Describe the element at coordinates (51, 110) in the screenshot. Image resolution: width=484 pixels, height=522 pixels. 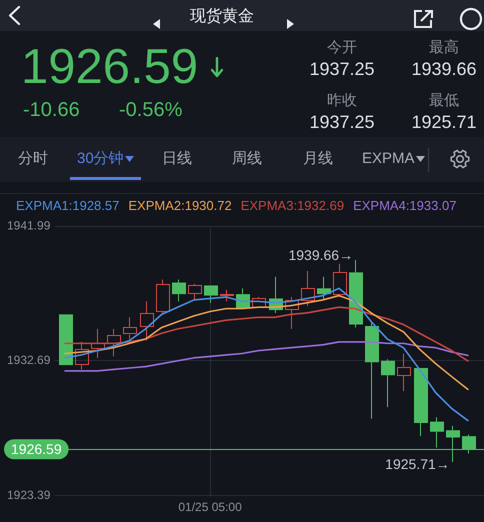
I see `text: -10.66` at that location.